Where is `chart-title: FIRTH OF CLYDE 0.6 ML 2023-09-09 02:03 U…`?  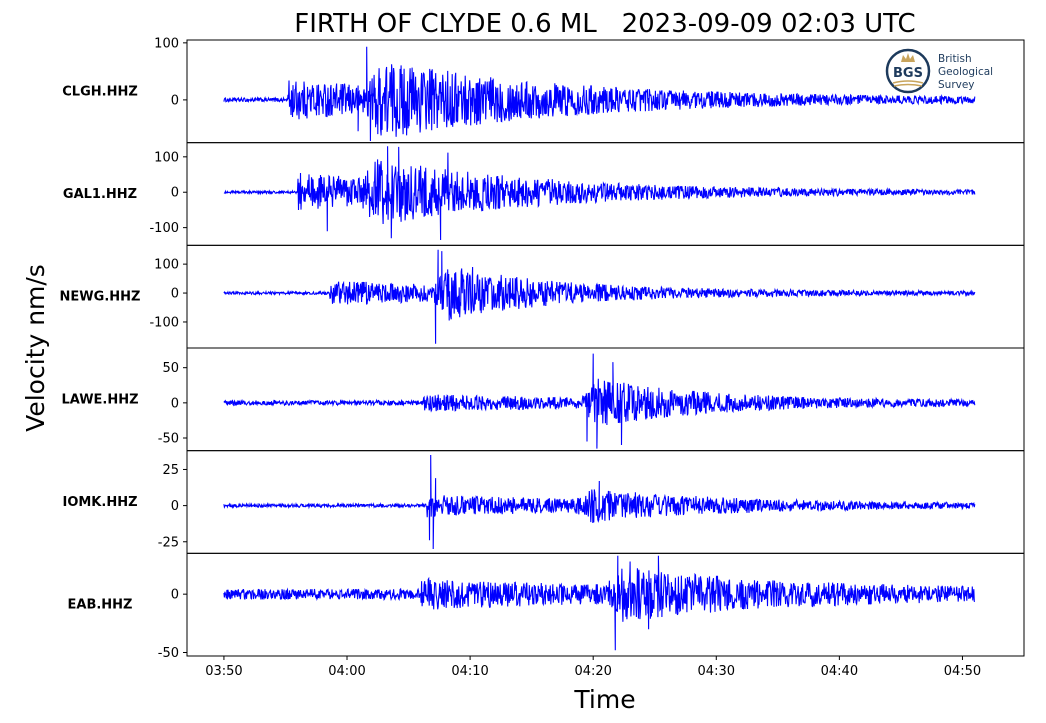
chart-title: FIRTH OF CLYDE 0.6 ML 2023-09-09 02:03 U… is located at coordinates (604, 24).